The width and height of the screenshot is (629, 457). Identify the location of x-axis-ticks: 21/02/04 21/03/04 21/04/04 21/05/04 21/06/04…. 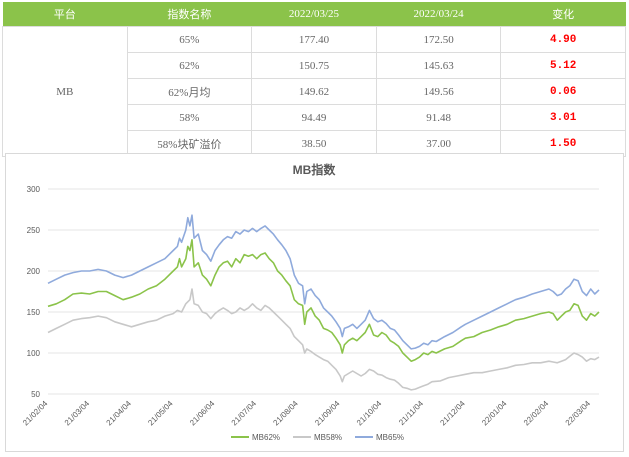
(306, 413).